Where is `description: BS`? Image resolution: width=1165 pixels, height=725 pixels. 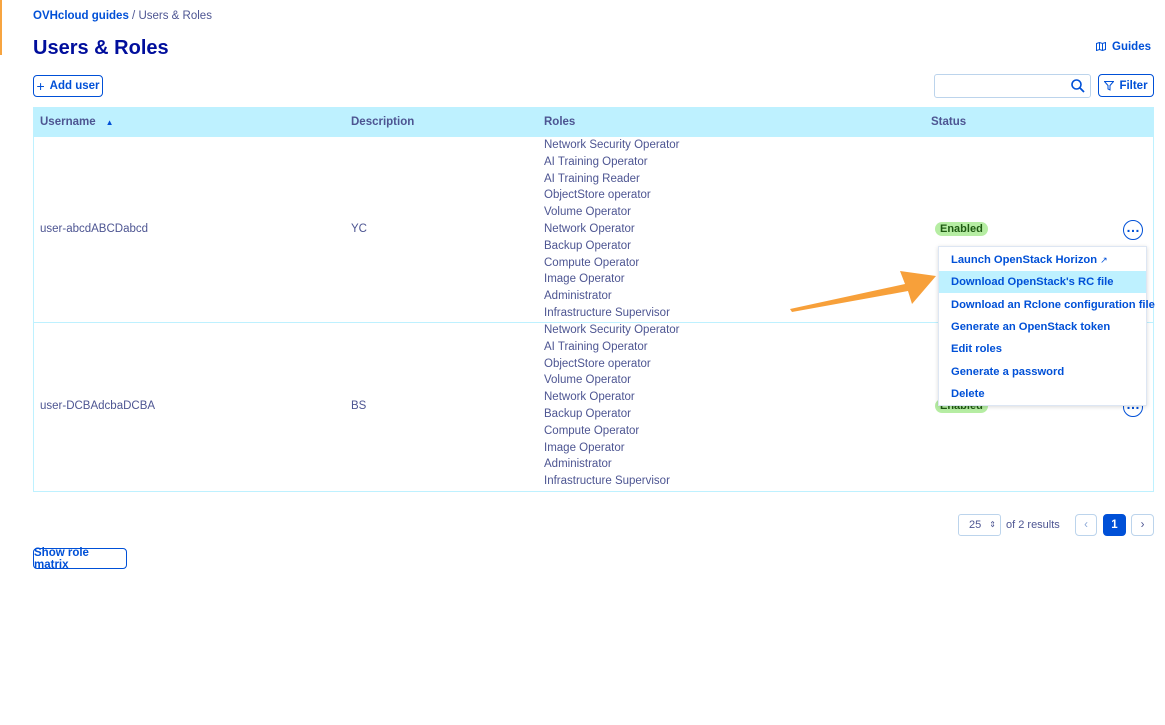
description: BS is located at coordinates (359, 405).